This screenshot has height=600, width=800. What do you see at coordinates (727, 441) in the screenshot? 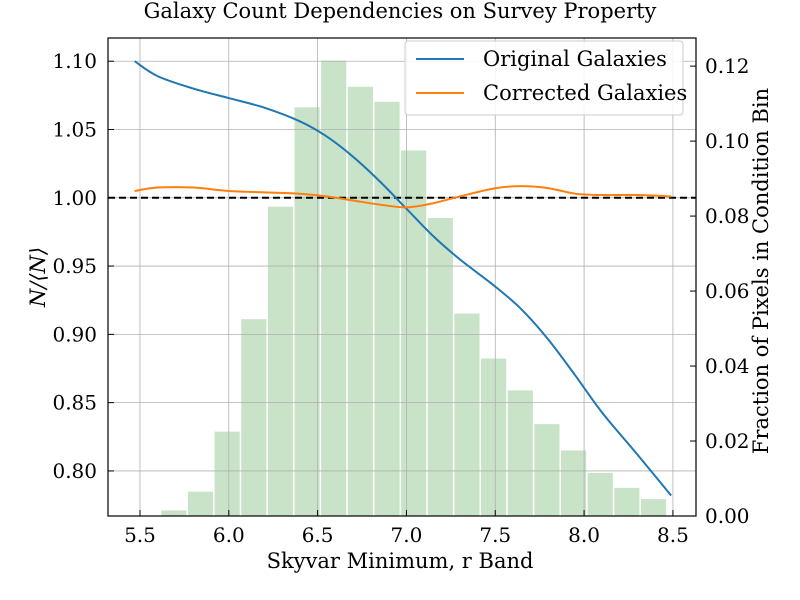
I see `y2-tick-label: 0.02` at bounding box center [727, 441].